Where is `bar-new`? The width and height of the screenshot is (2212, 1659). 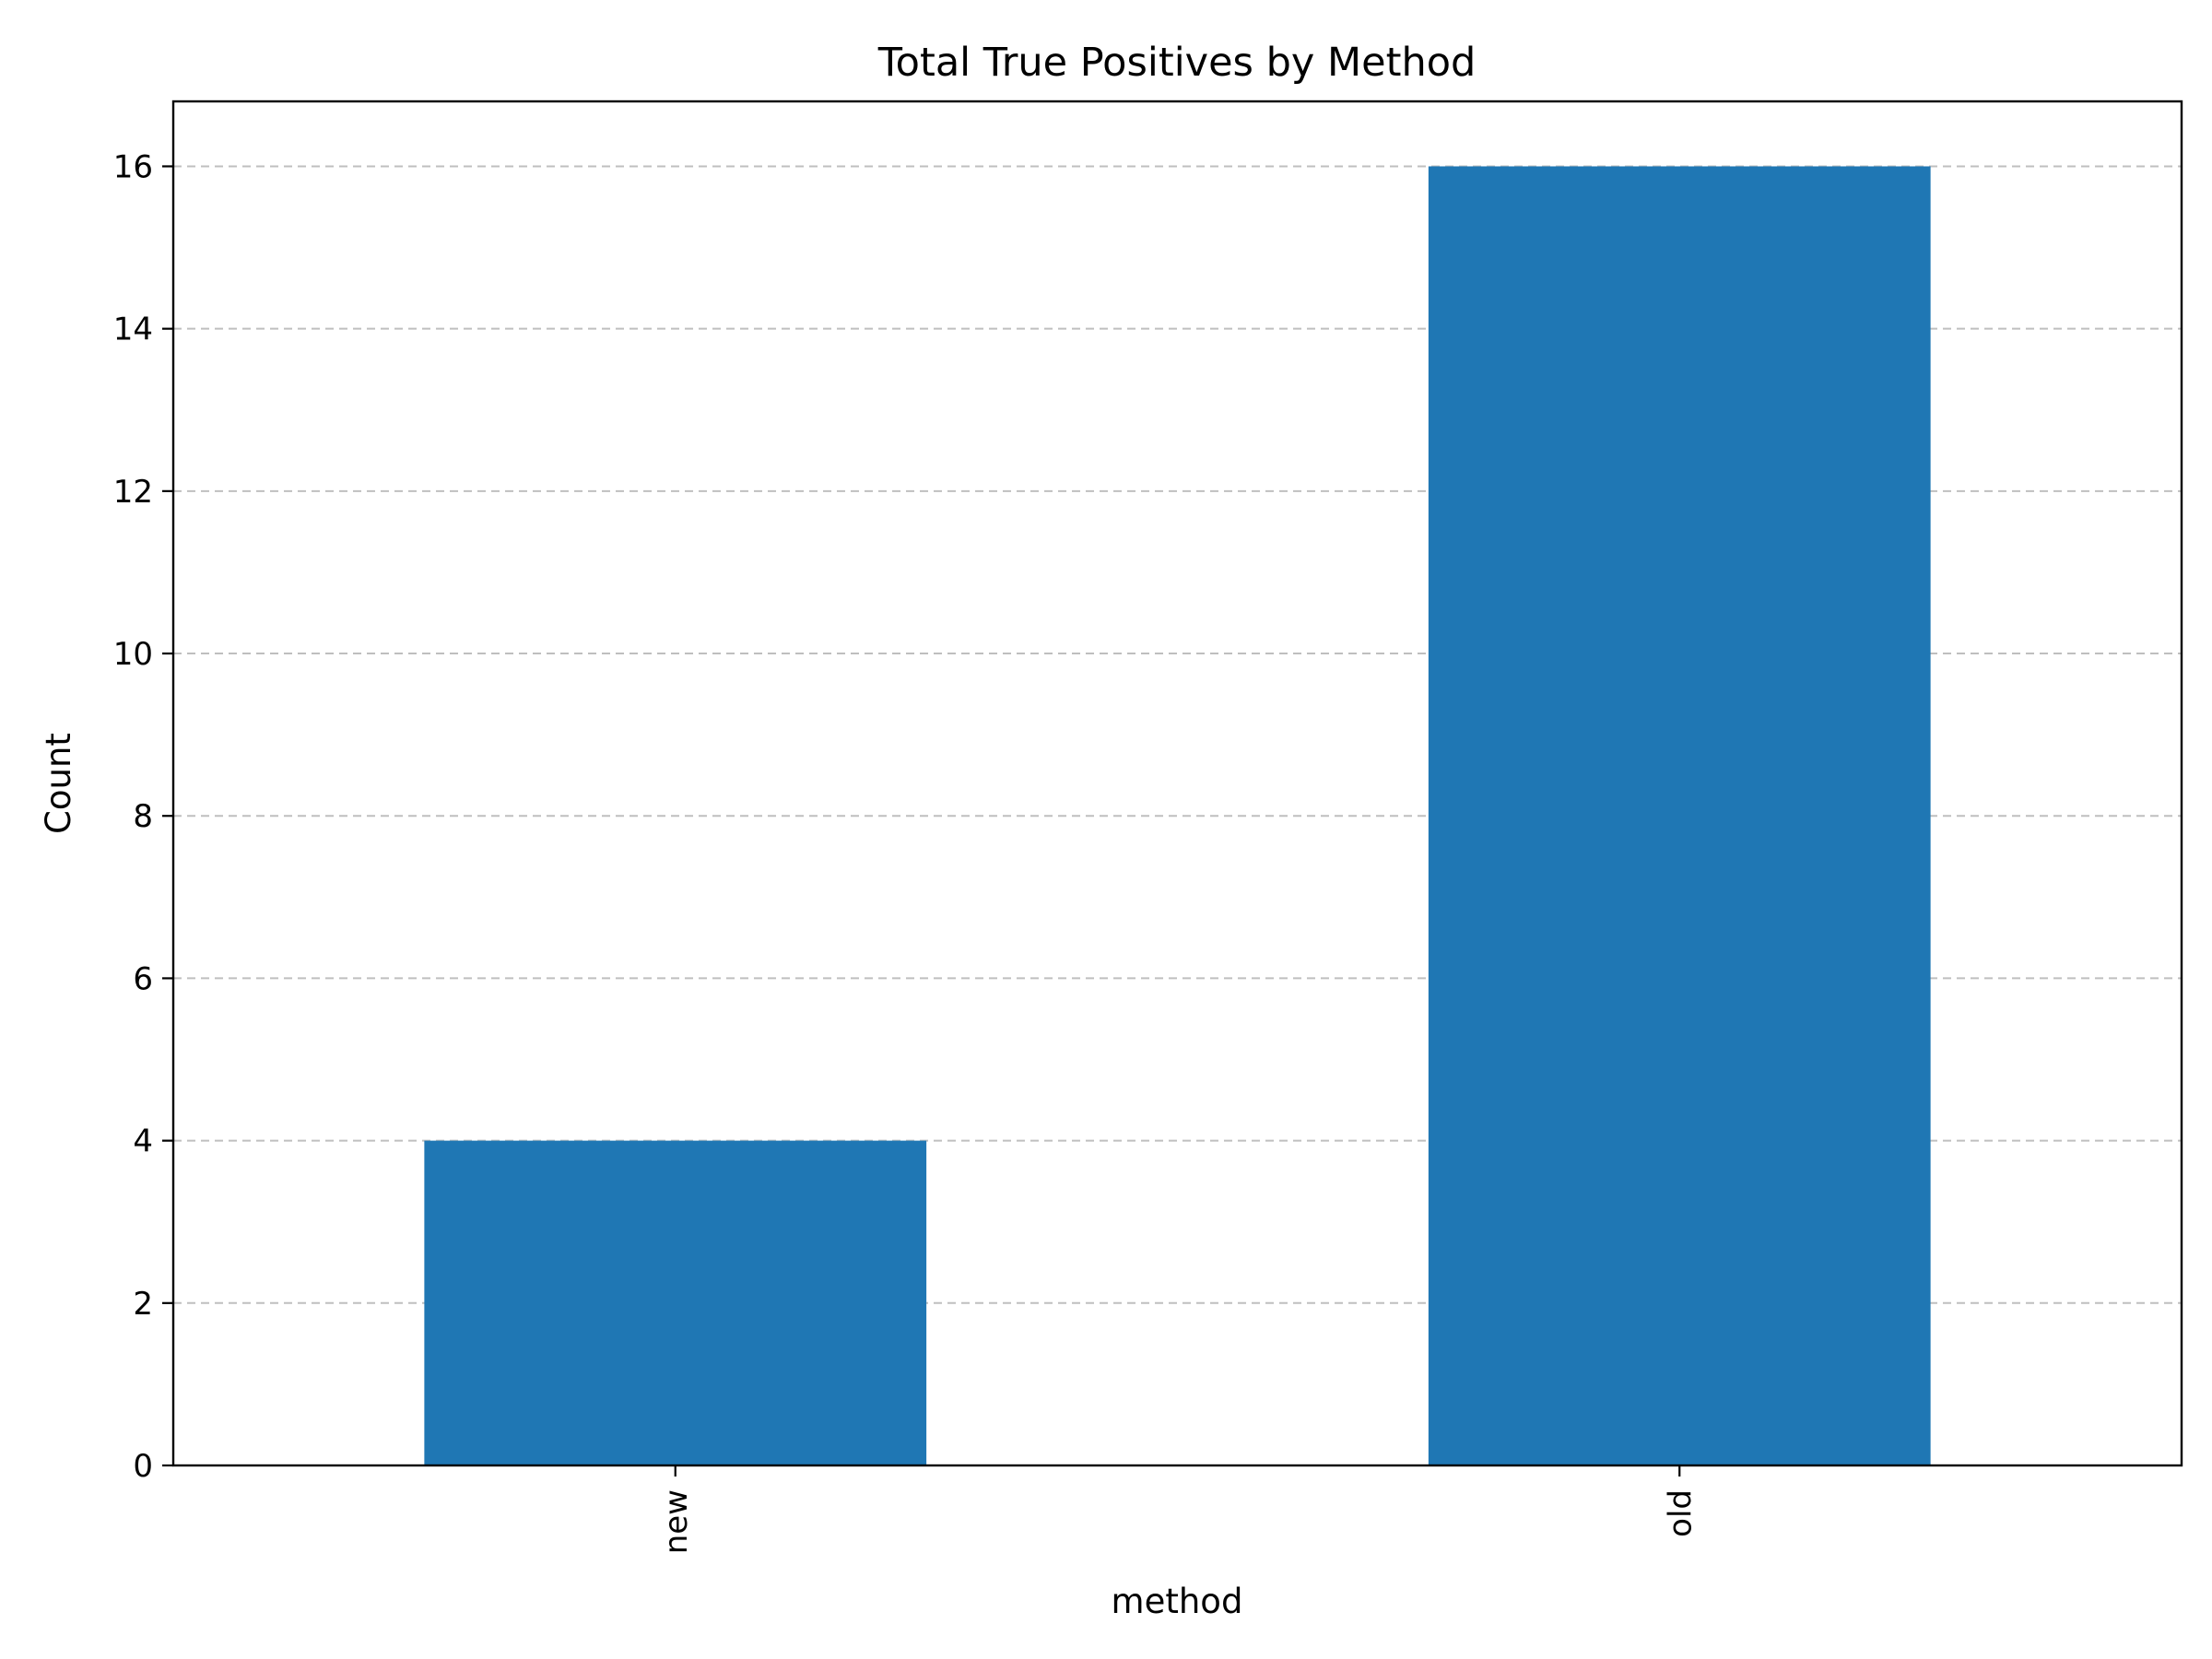 bar-new is located at coordinates (675, 1302).